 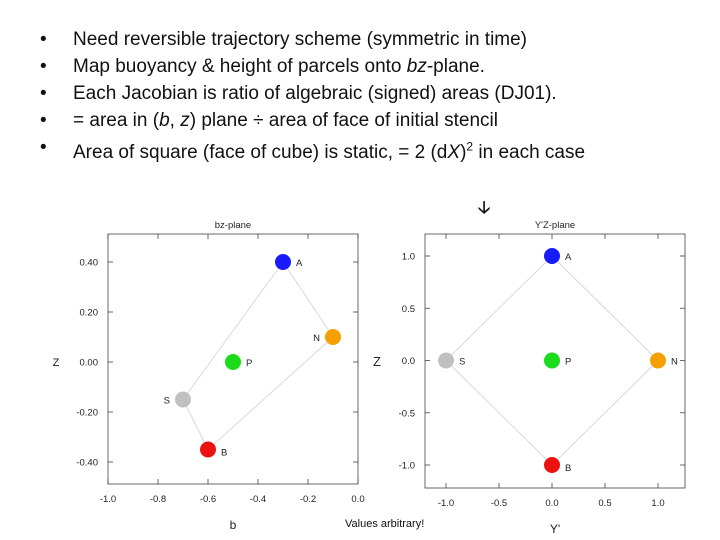 I want to click on x-tick-label: -0.4, so click(x=258, y=499).